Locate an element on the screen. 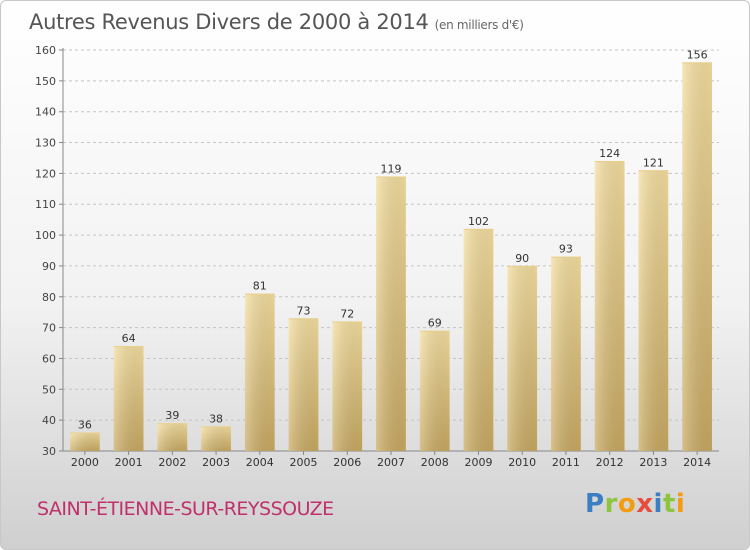  bar-shade-2007 is located at coordinates (391, 313).